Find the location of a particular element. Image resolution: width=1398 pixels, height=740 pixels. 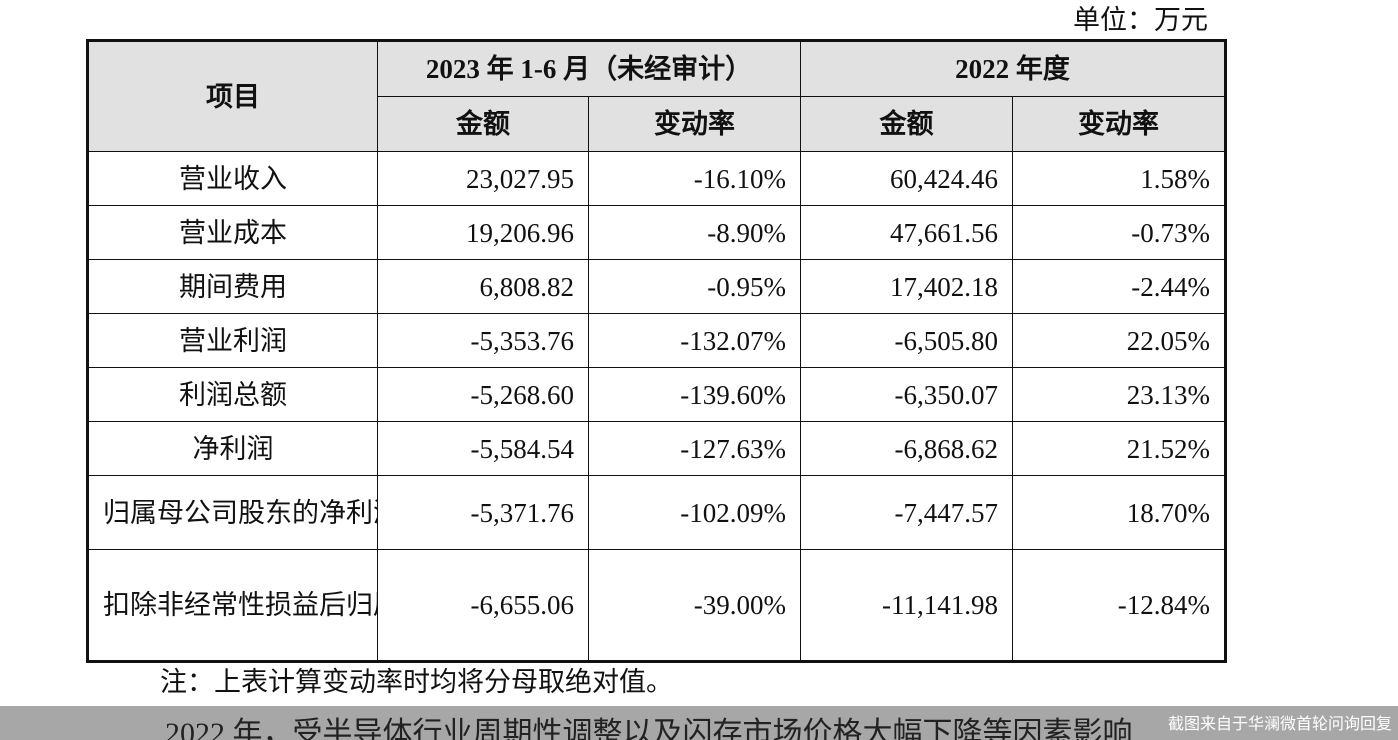

table-note: 注：上表计算变动率时均将分母取绝对值。 is located at coordinates (416, 682).